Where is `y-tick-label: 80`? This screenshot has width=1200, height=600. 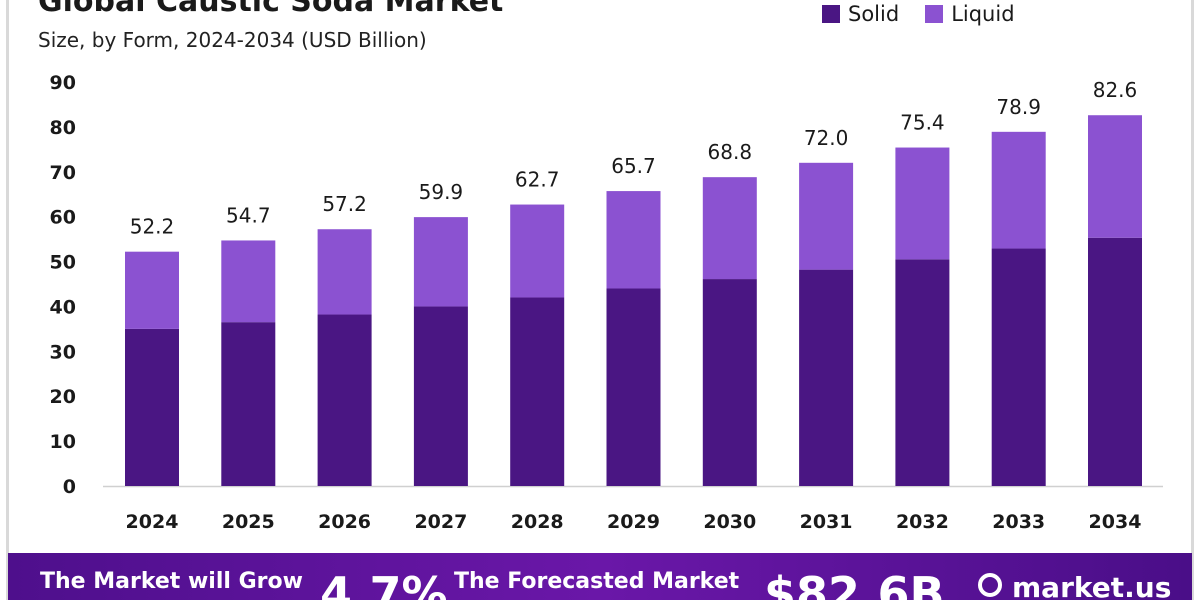 y-tick-label: 80 is located at coordinates (63, 128).